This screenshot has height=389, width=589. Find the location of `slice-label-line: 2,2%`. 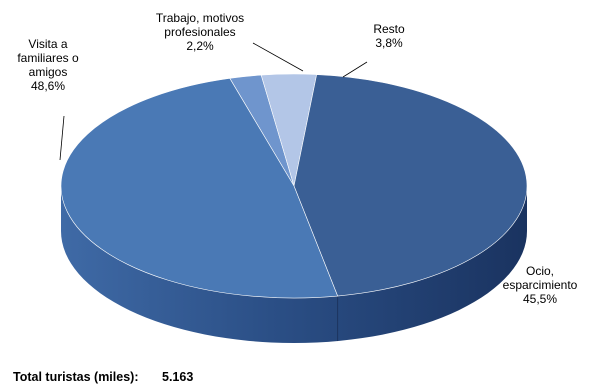

slice-label-line: 2,2% is located at coordinates (200, 46).